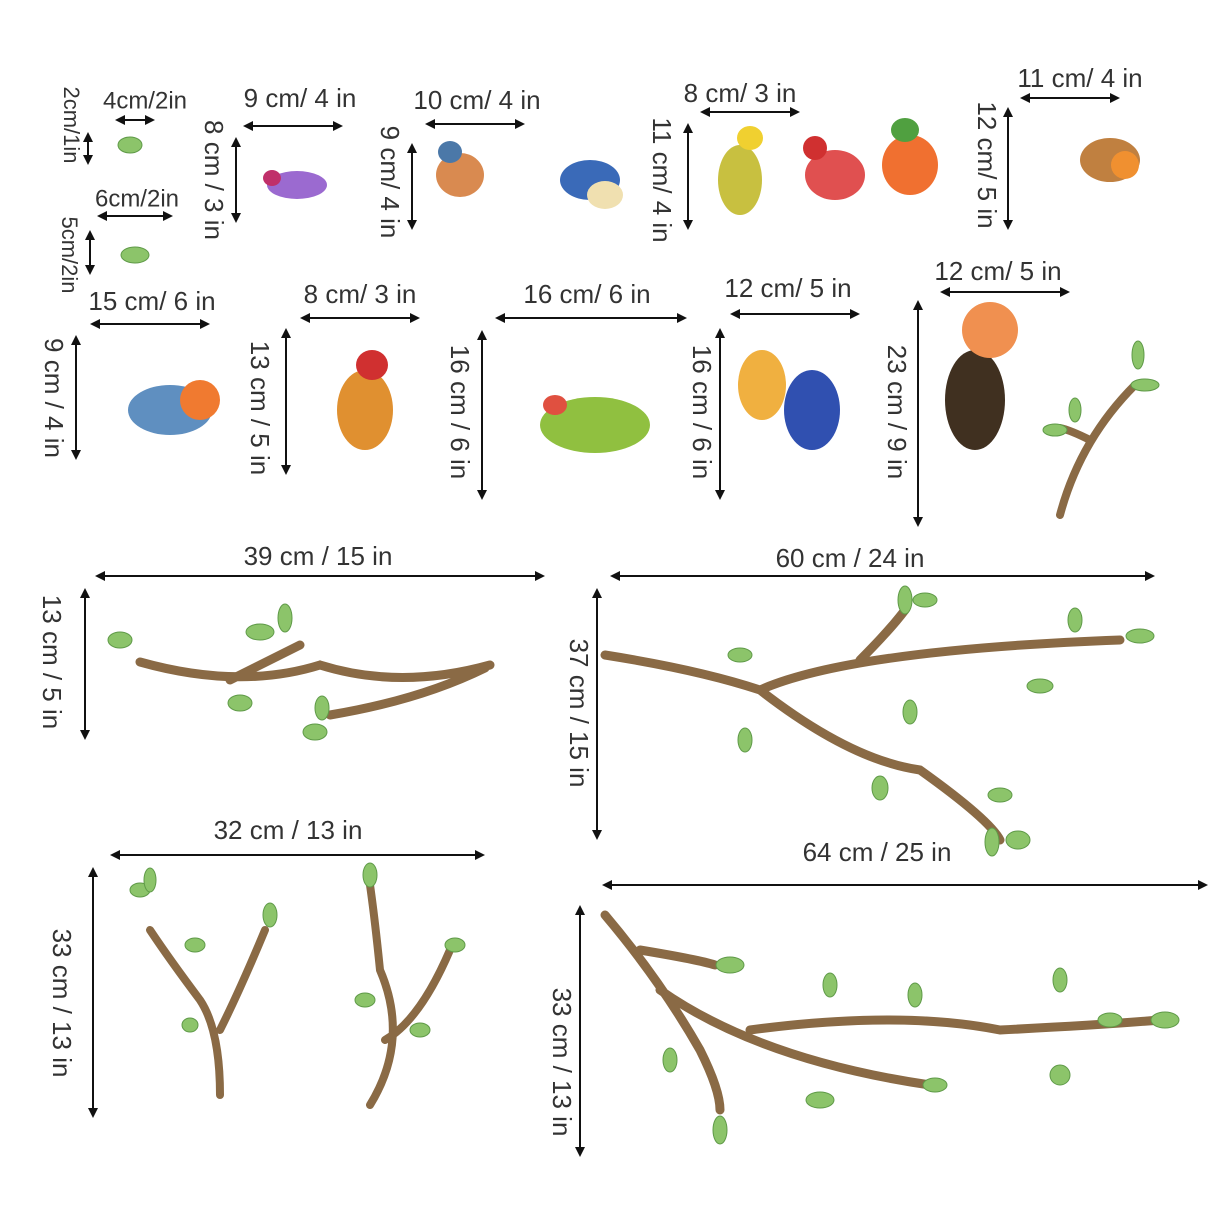 The width and height of the screenshot is (1214, 1214). What do you see at coordinates (586, 294) in the screenshot?
I see `dimension-label: 16 cm/ 6 in` at bounding box center [586, 294].